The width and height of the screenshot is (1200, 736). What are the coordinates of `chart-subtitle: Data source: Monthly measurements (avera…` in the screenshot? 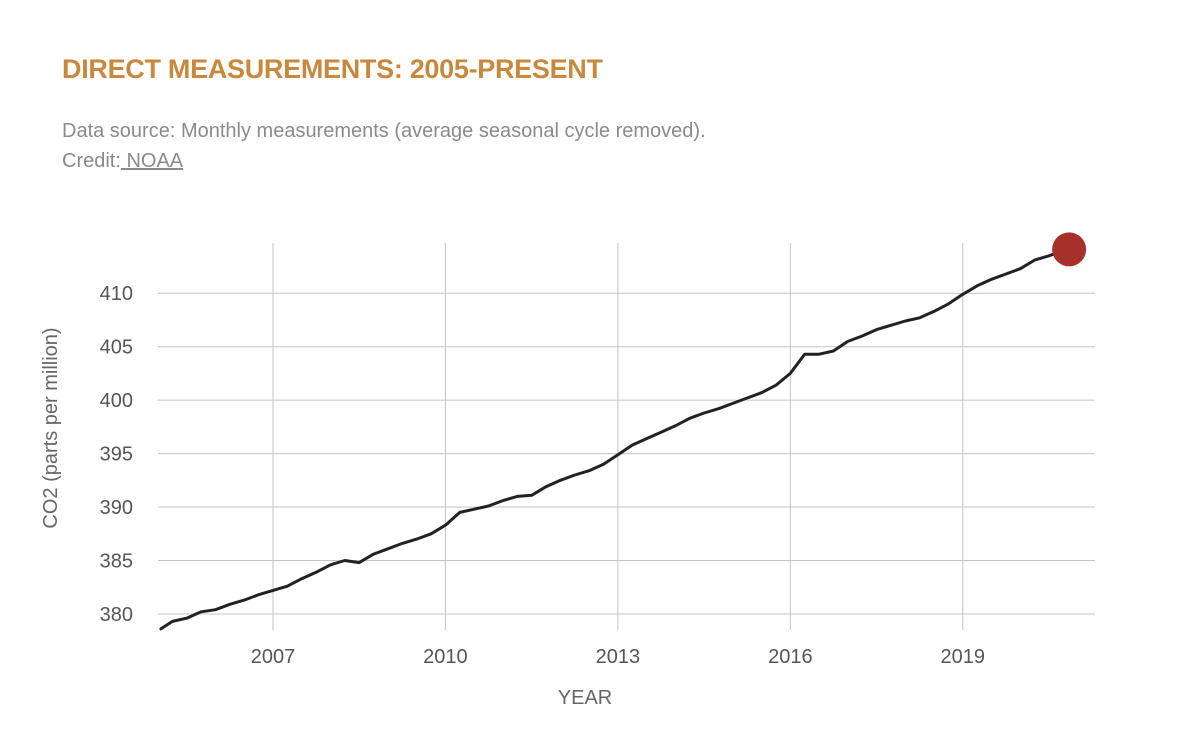 It's located at (392, 146).